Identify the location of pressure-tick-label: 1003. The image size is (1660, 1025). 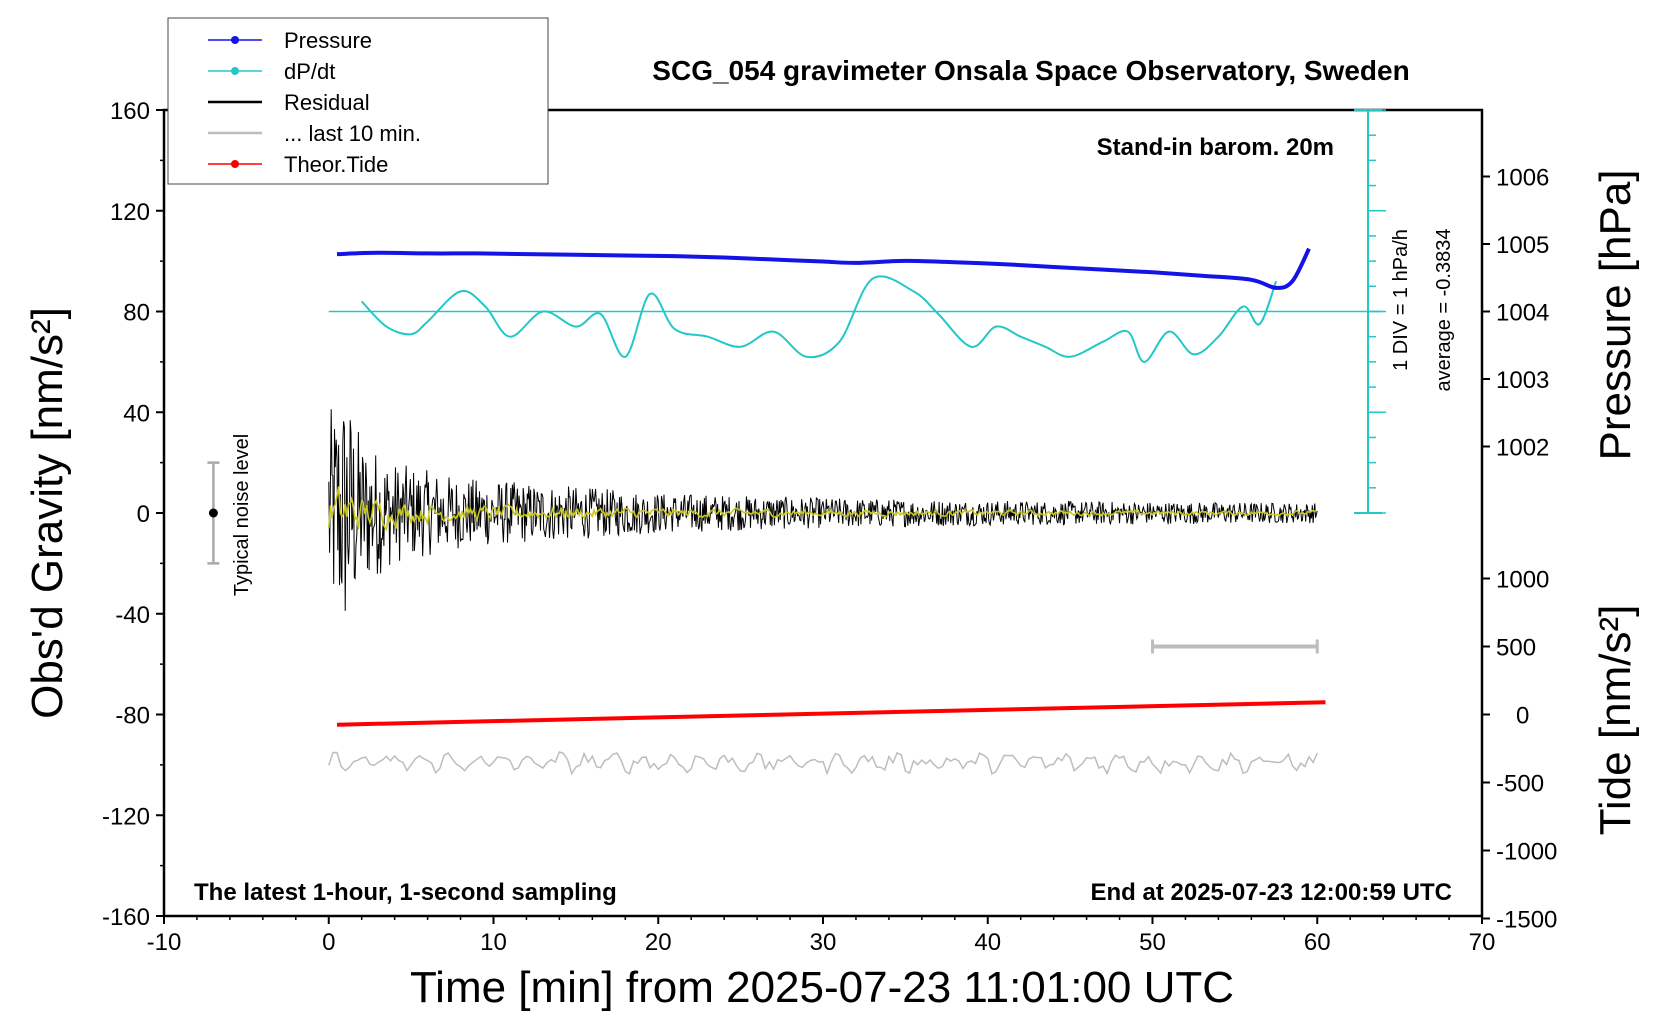
(1522, 380).